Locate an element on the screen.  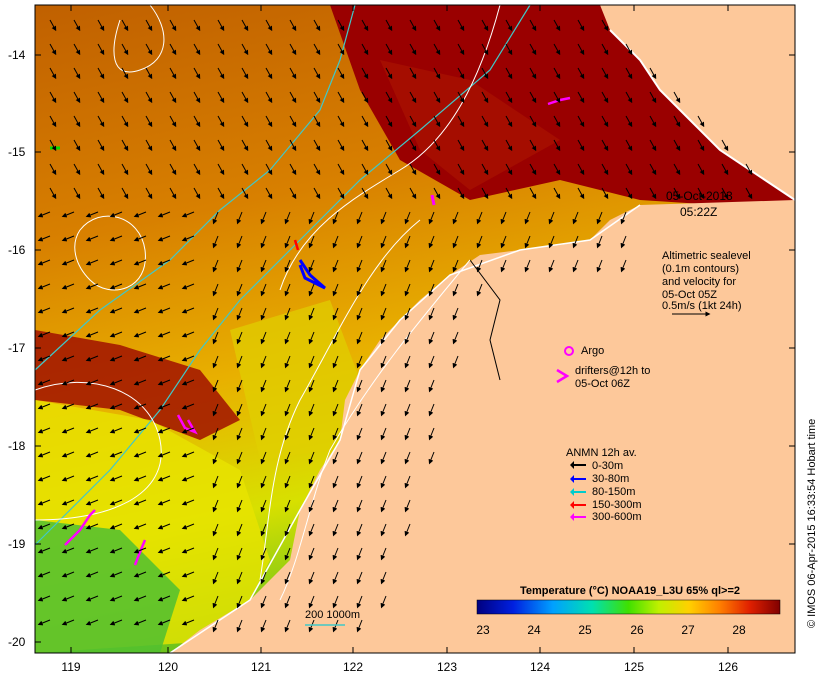
y-tick-14: -14 is located at coordinates (17, 55).